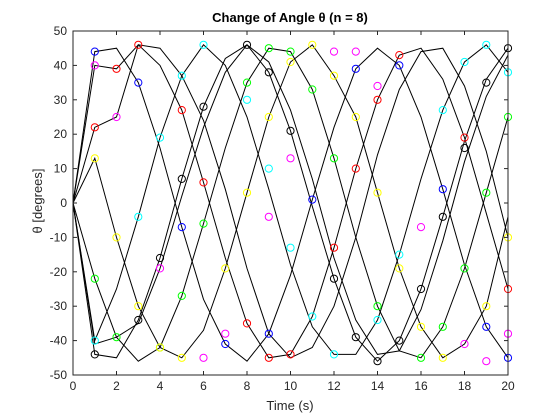 The image size is (560, 420). I want to click on x-tick-label: 20, so click(508, 386).